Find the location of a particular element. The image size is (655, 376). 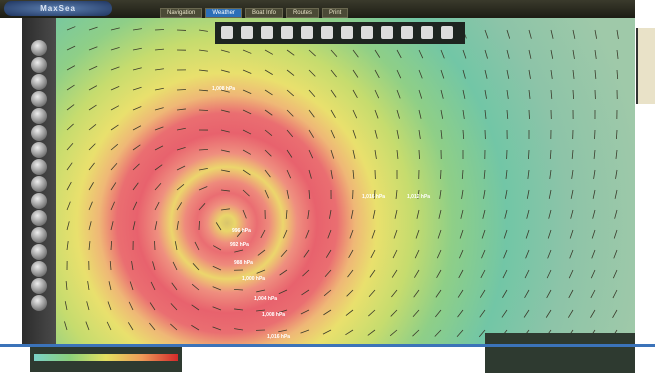

menu-tab: Weather is located at coordinates (223, 13).